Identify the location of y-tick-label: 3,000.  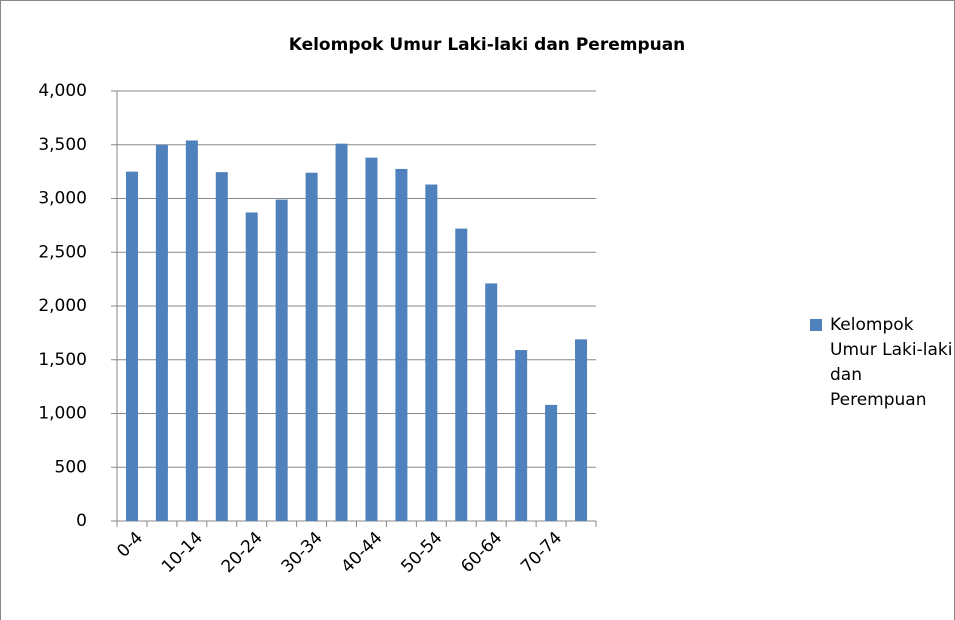
(62, 199).